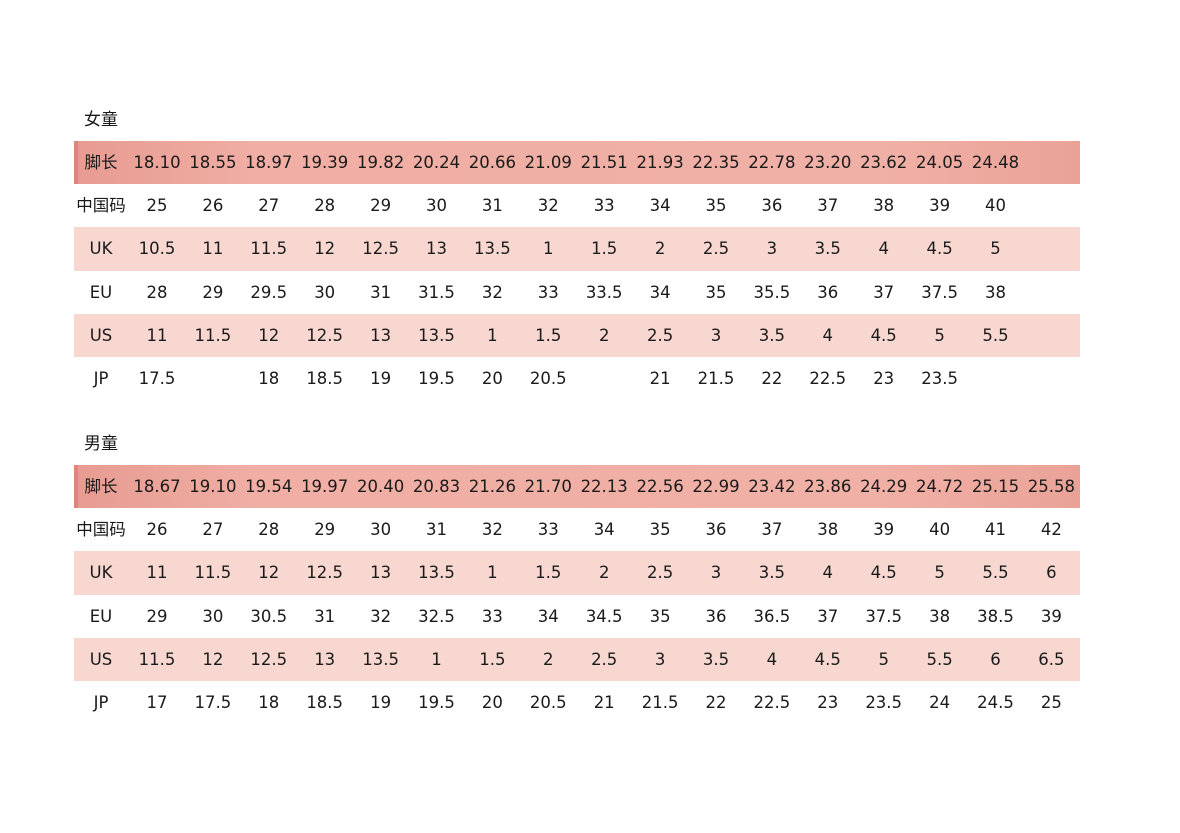 Image resolution: width=1180 pixels, height=833 pixels. I want to click on eu-cell: 30, so click(325, 292).